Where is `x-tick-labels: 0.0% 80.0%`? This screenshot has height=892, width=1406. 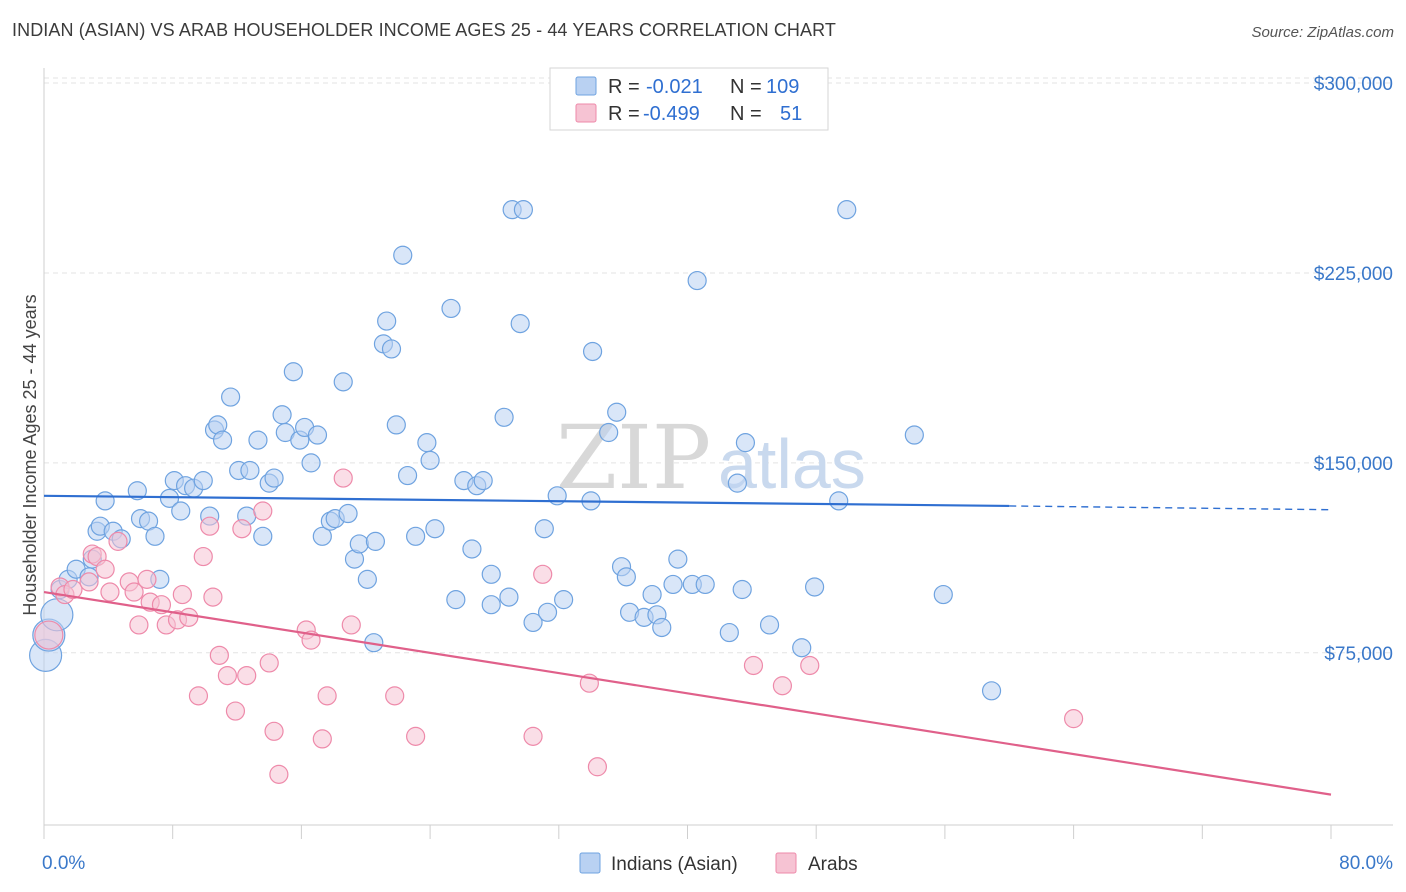 x-tick-labels: 0.0% 80.0% is located at coordinates (717, 863).